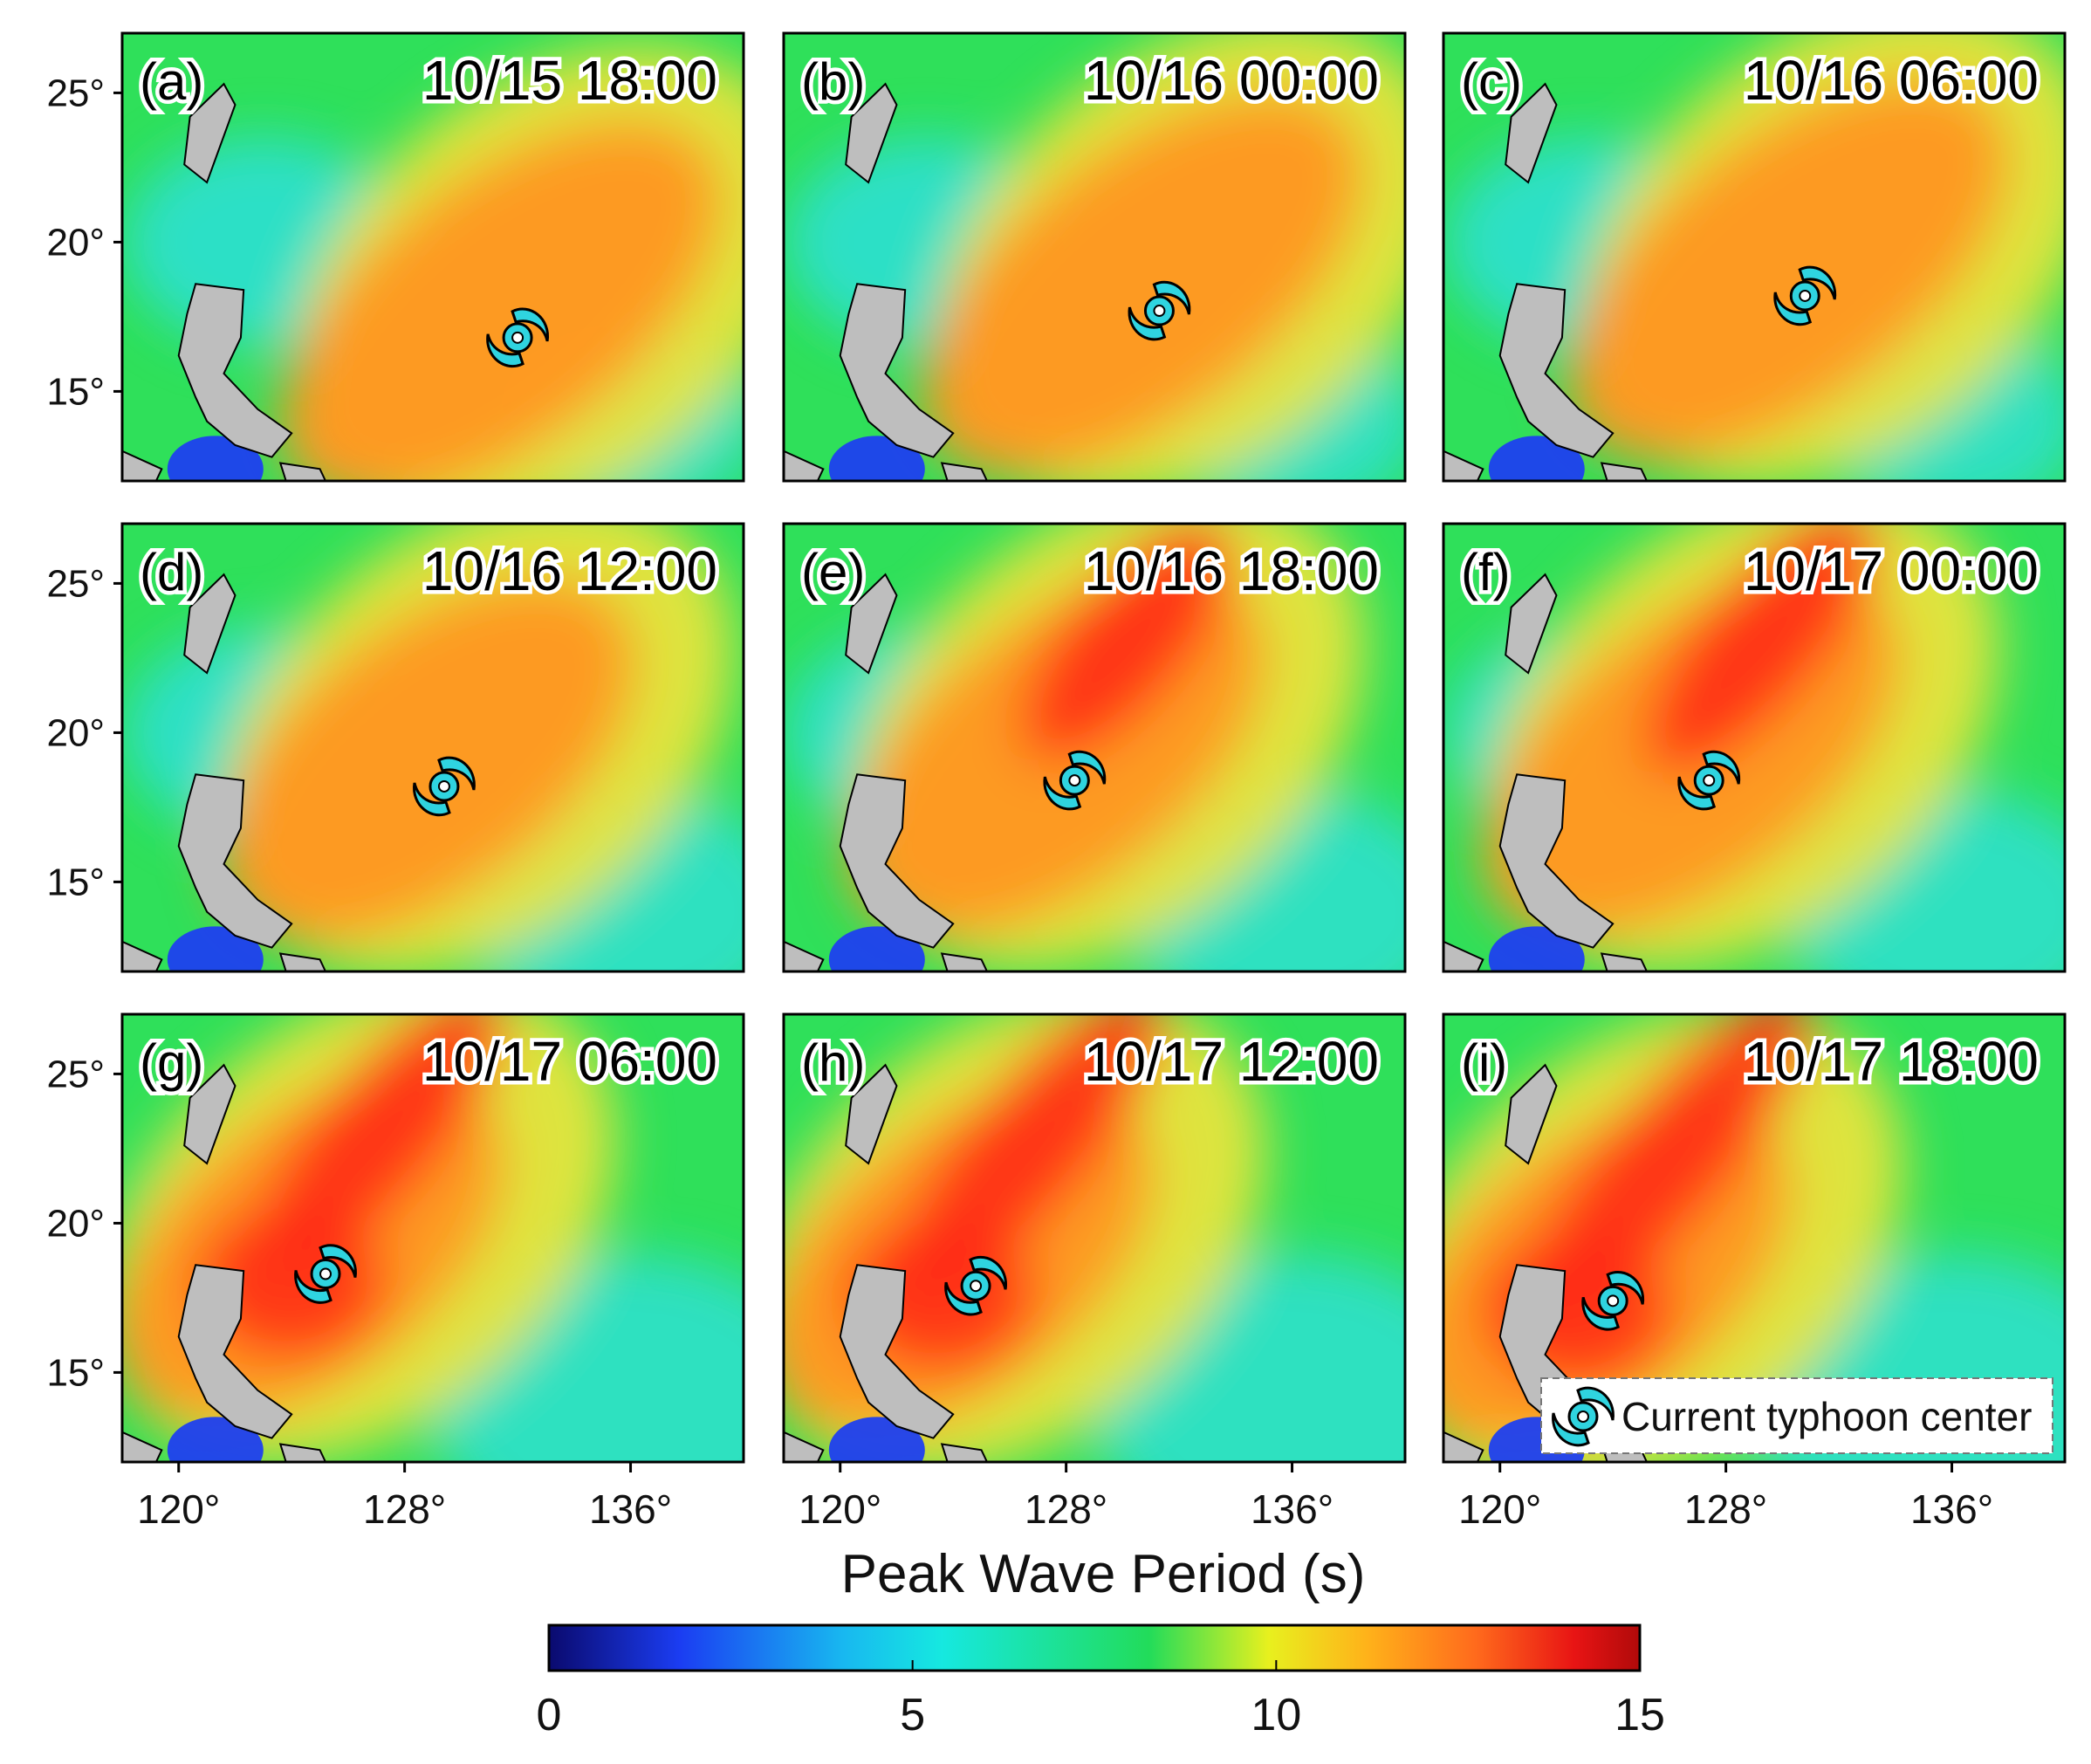 This screenshot has height=1764, width=2091. What do you see at coordinates (1491, 81) in the screenshot?
I see `panel-label: (c)` at bounding box center [1491, 81].